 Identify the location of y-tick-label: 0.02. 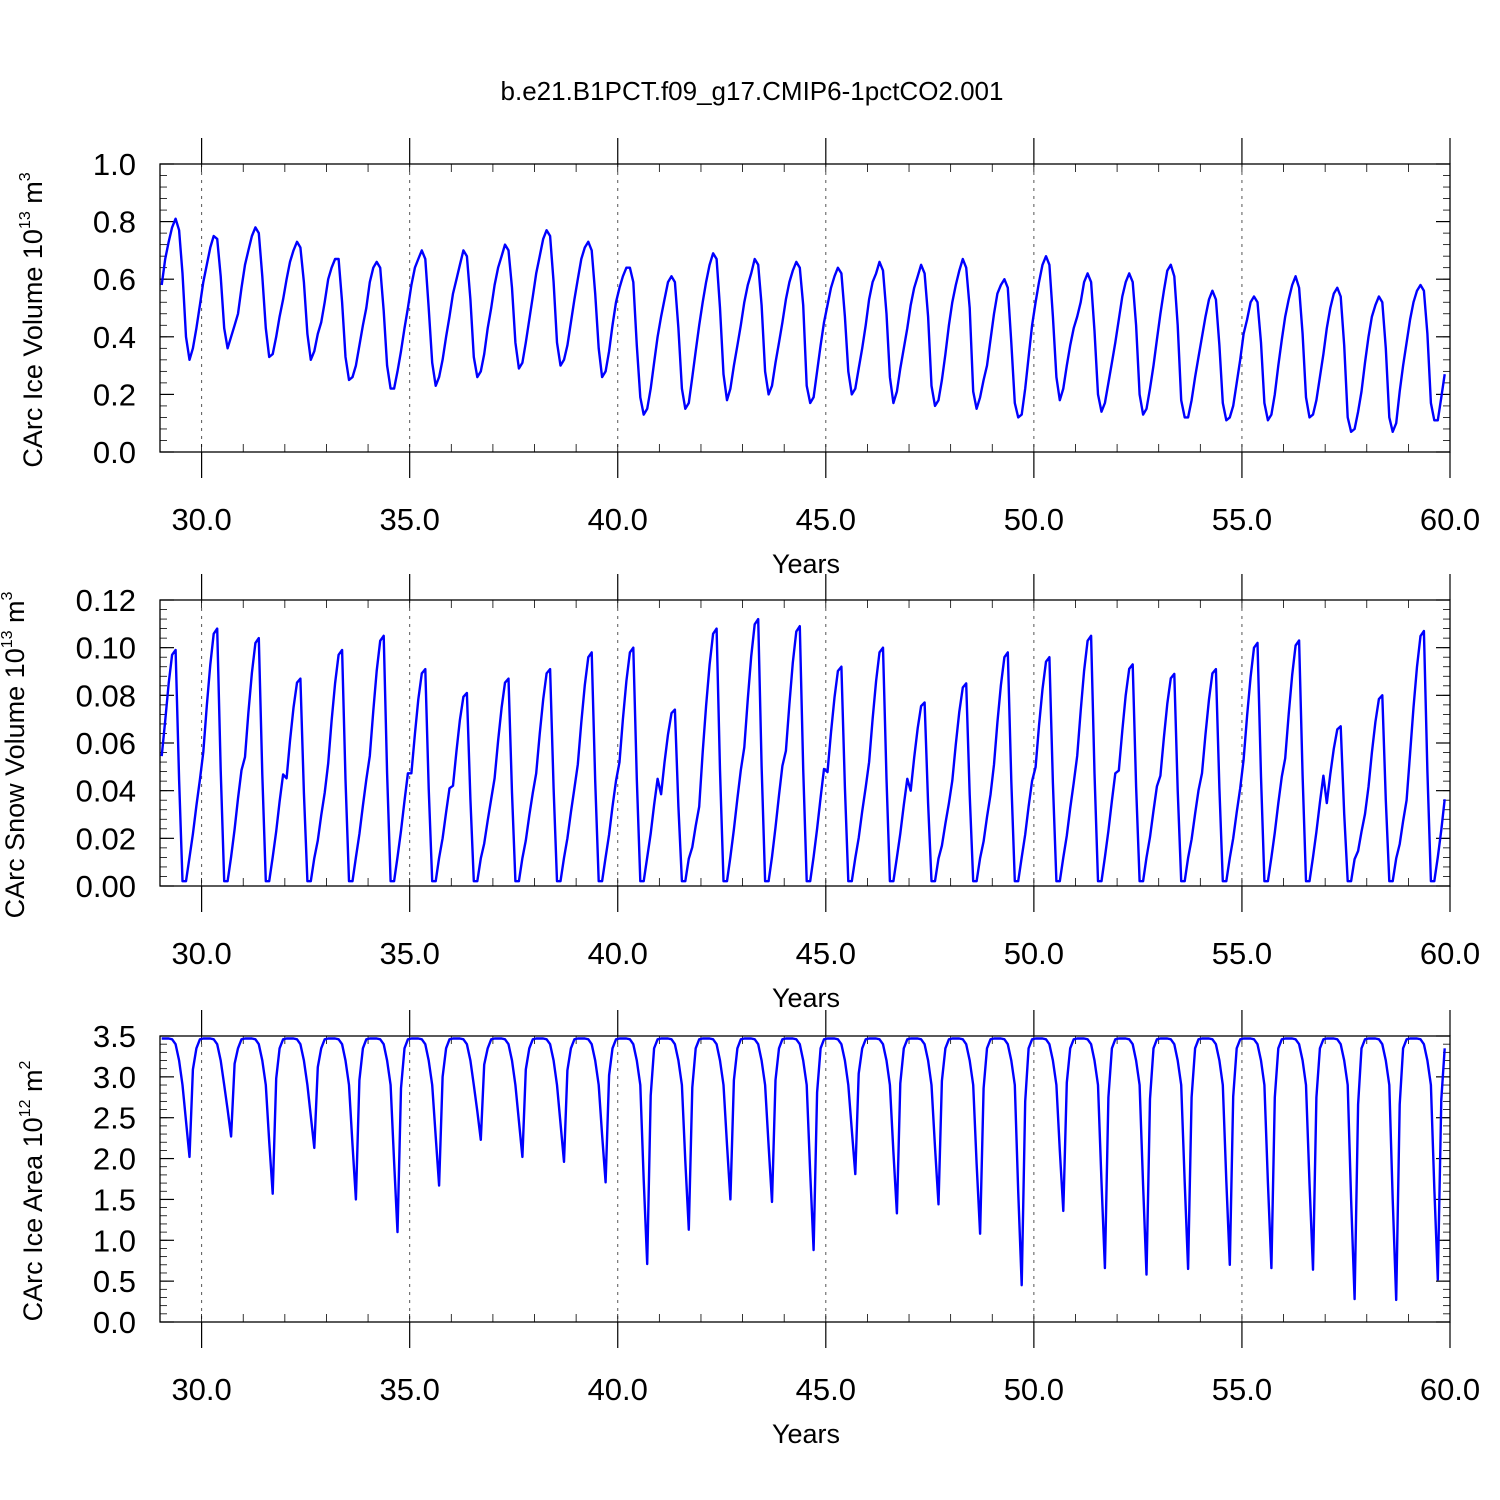
(106, 838).